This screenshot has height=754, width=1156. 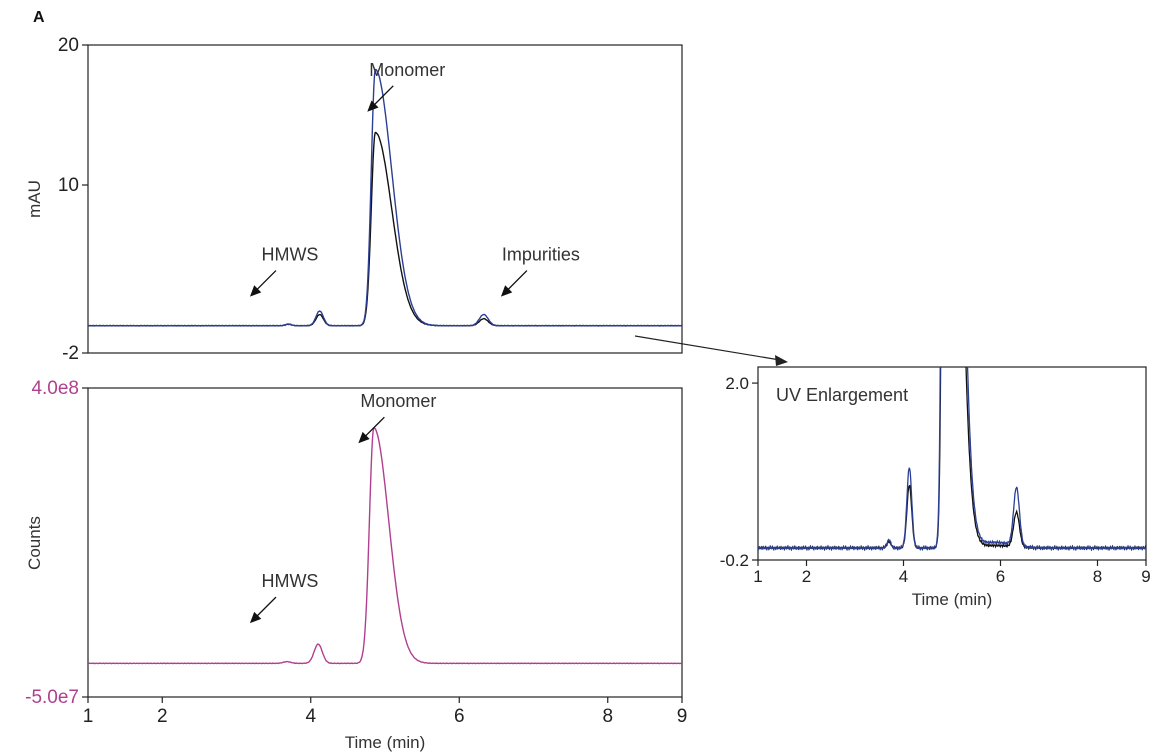 I want to click on ms-x-tick-label: 6, so click(x=459, y=716).